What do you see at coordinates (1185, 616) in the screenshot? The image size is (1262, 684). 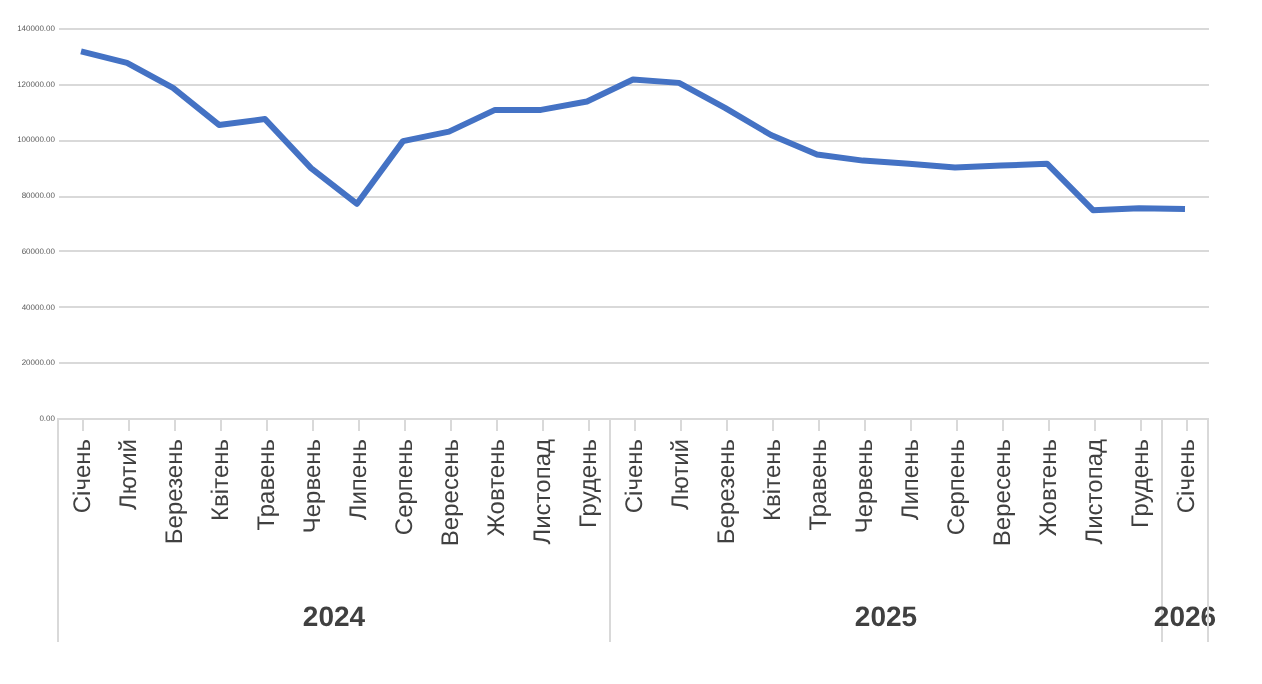 I see `text: 2026` at bounding box center [1185, 616].